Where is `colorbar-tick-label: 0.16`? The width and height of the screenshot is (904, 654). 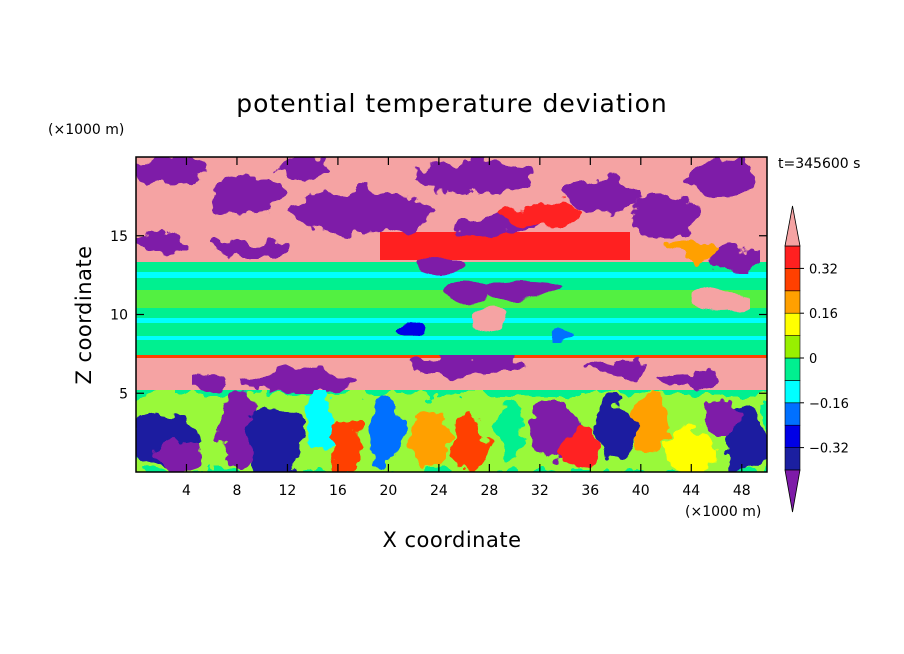
colorbar-tick-label: 0.16 is located at coordinates (823, 314).